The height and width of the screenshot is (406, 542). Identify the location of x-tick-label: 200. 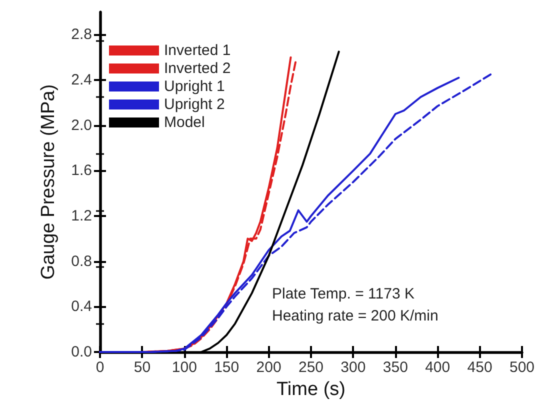
(269, 367).